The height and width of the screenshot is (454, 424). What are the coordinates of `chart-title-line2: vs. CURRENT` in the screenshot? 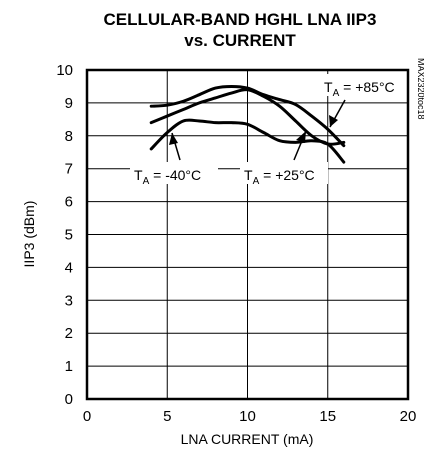 It's located at (240, 40).